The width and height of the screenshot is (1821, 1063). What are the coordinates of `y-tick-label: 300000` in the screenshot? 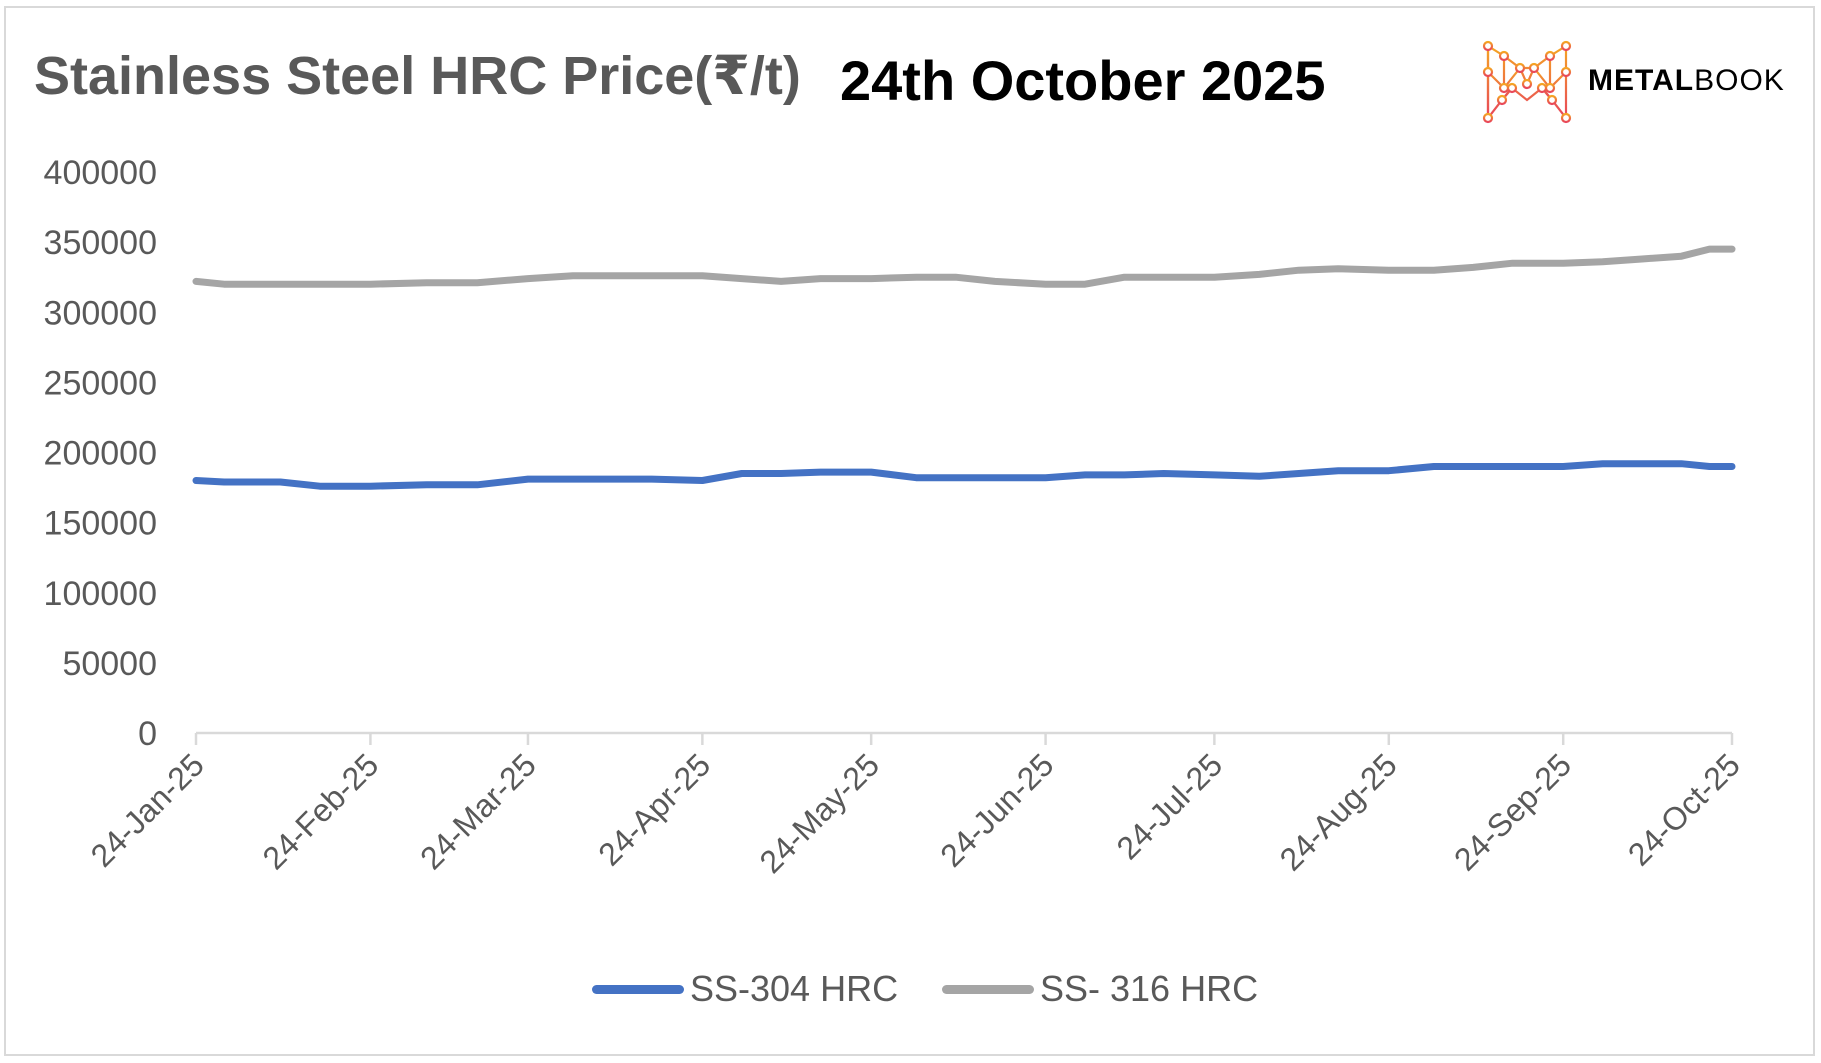 It's located at (100, 313).